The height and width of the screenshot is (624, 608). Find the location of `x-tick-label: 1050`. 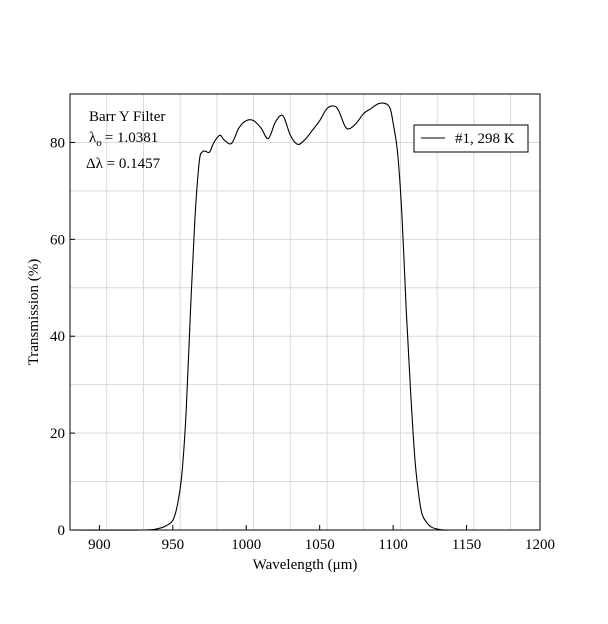

x-tick-label: 1050 is located at coordinates (320, 545).